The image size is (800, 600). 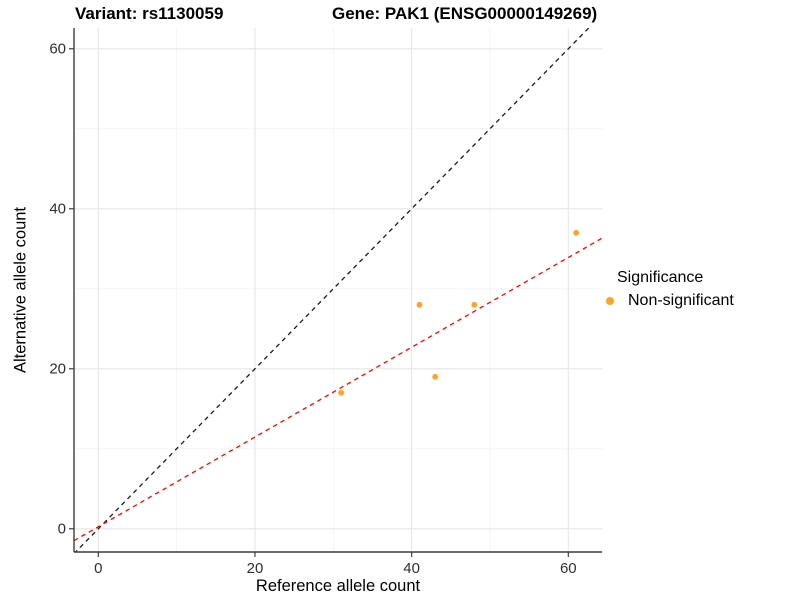 I want to click on y-tick-label: 20, so click(x=57, y=369).